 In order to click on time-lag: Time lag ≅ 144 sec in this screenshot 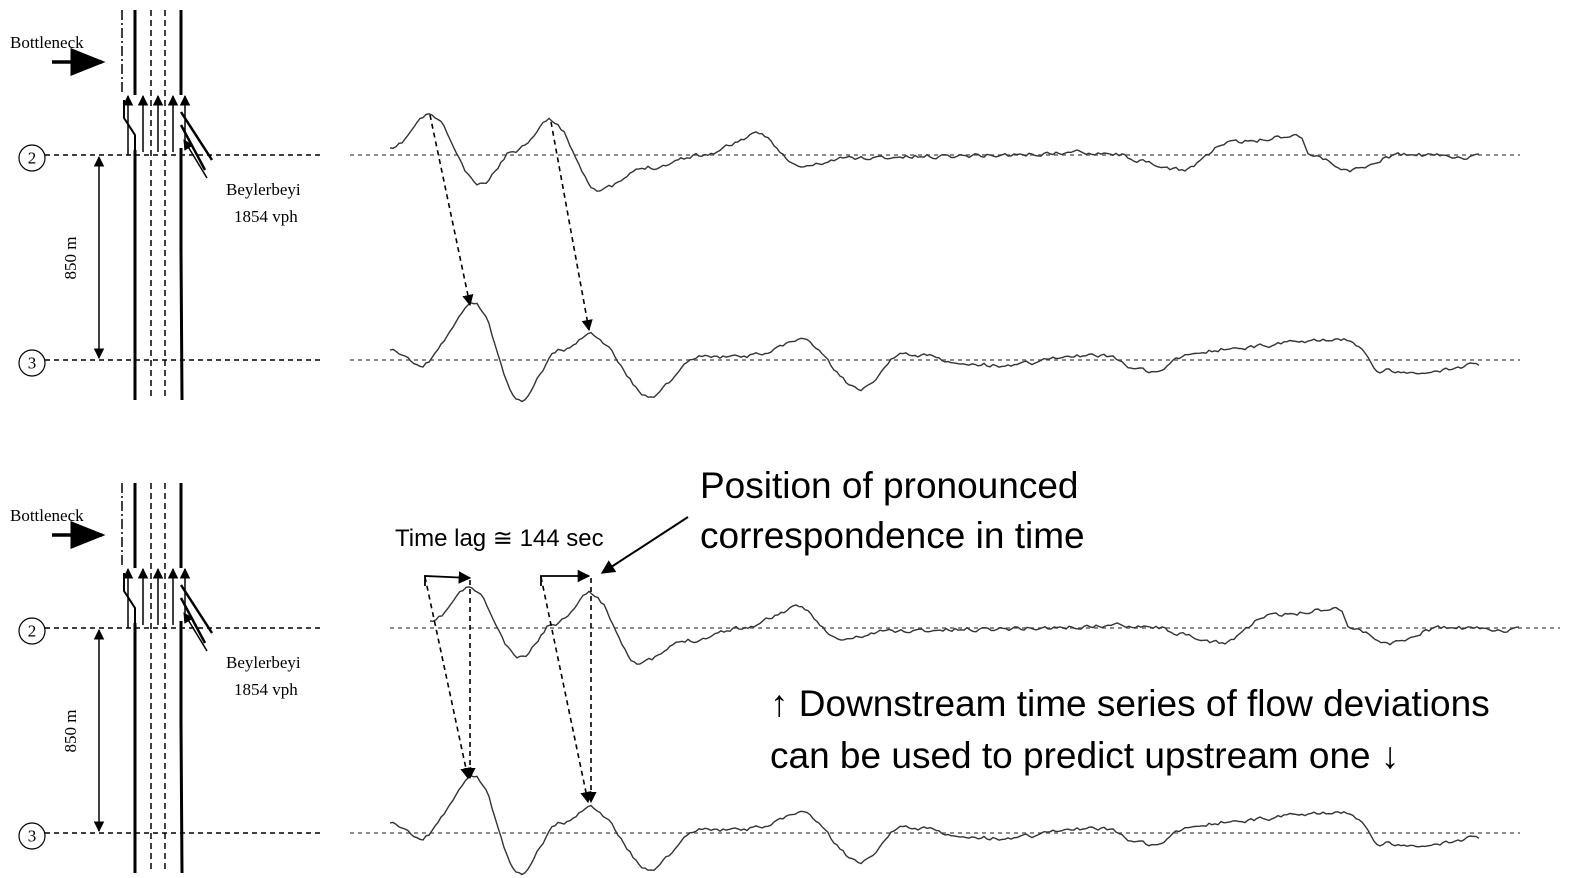, I will do `click(499, 538)`.